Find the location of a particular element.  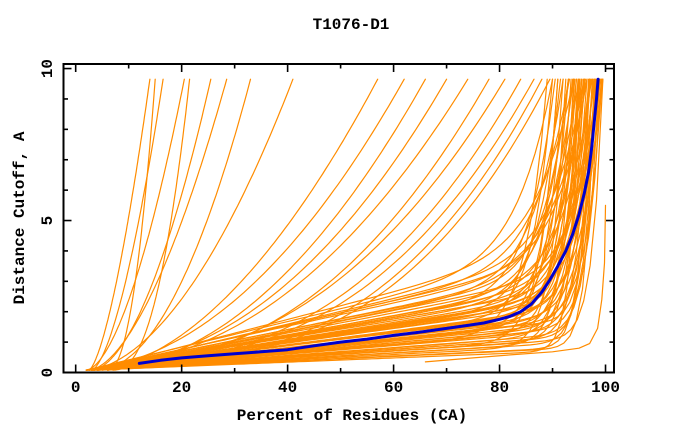

x-tick-label: 0 is located at coordinates (76, 388).